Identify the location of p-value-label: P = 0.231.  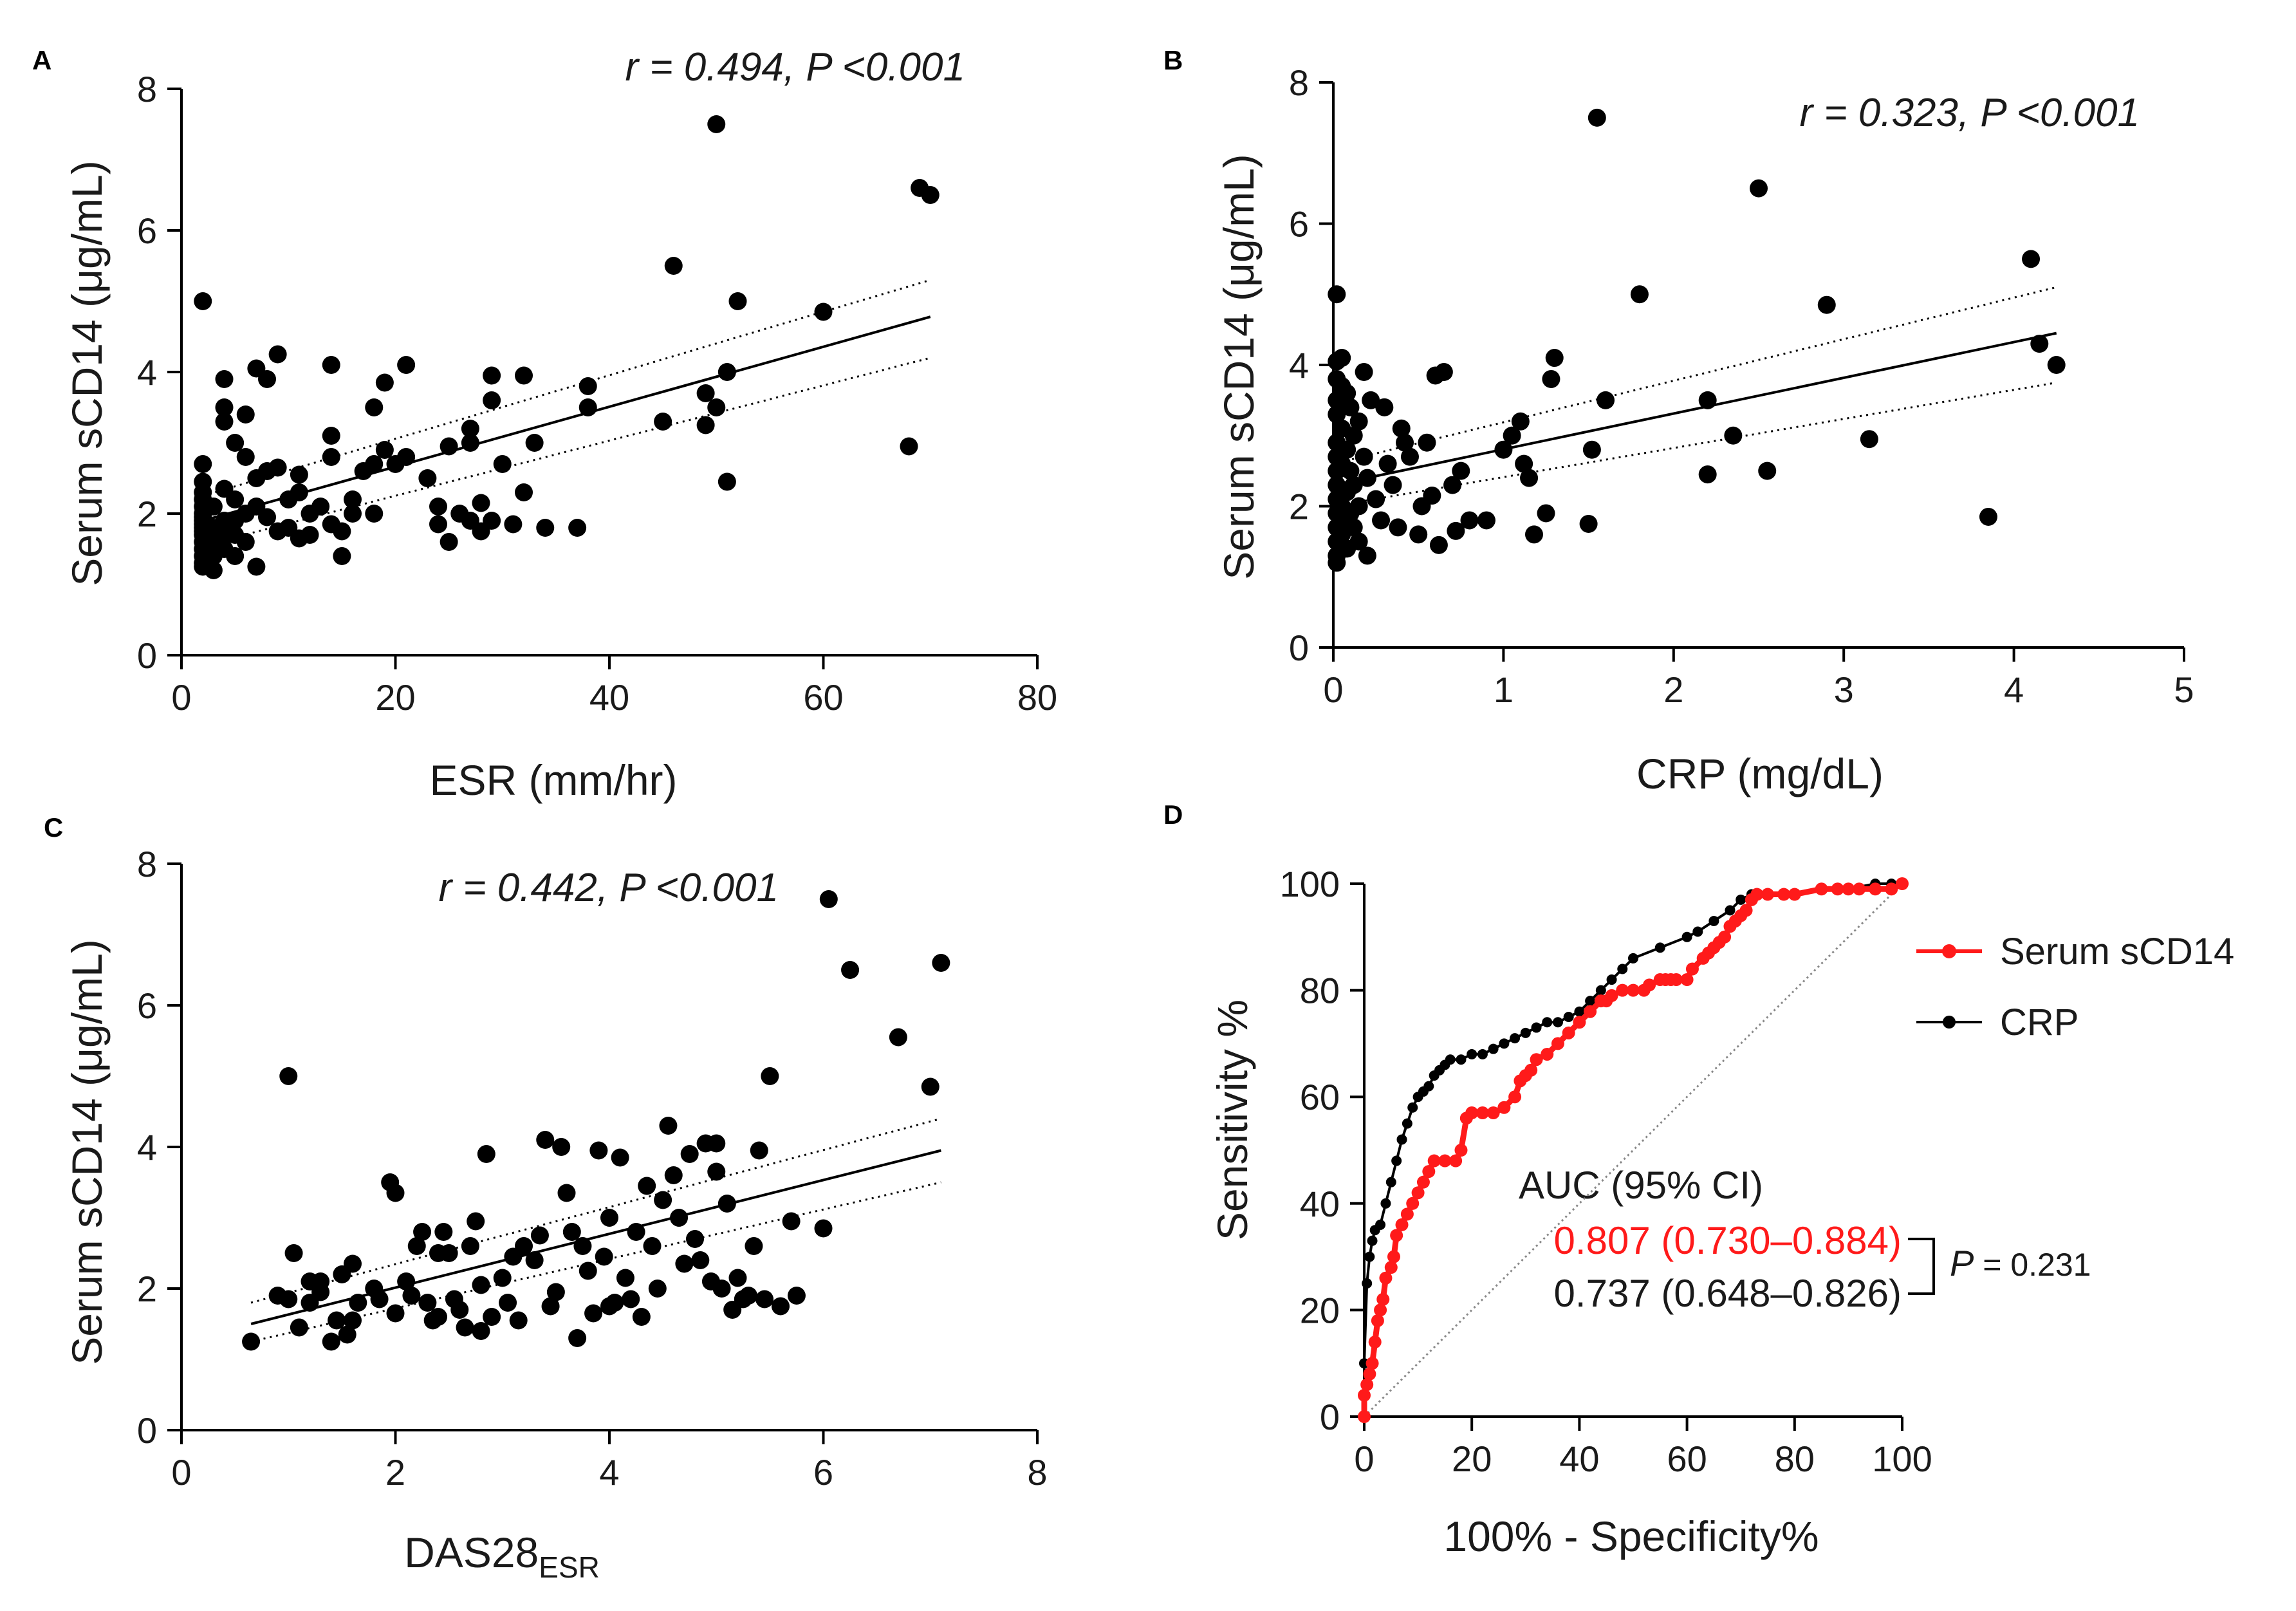
(2020, 1263).